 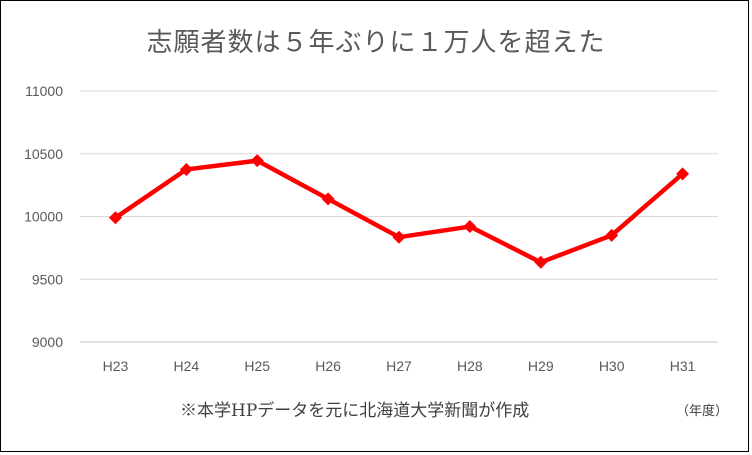 I want to click on x-tick-label: H26, so click(x=328, y=366).